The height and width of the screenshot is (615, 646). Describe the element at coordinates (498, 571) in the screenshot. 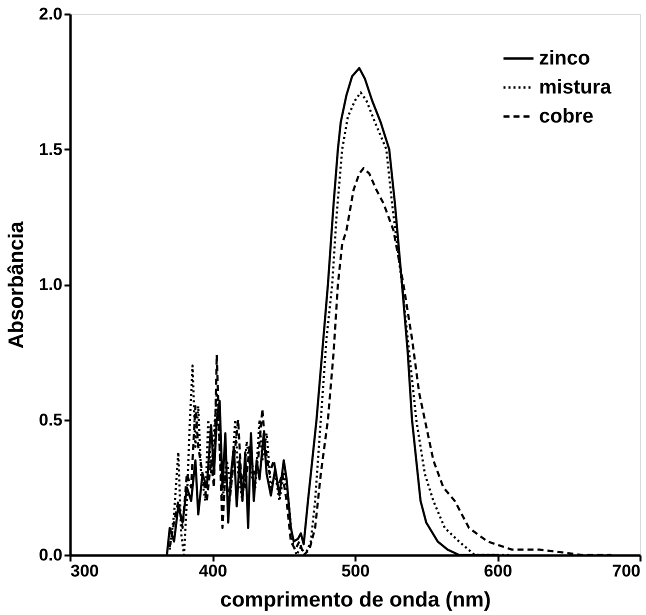

I see `x-tick-label: 600` at that location.